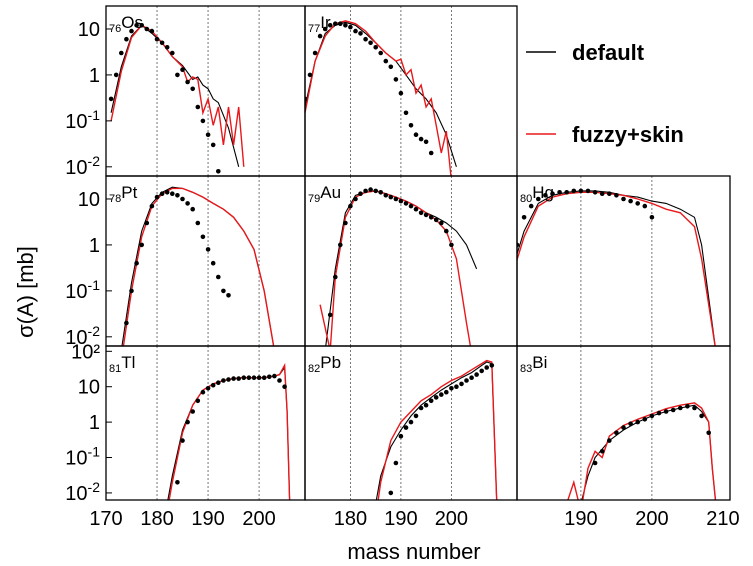 This screenshot has height=566, width=753. I want to click on panel-label-Pt: 78Pt, so click(123, 194).